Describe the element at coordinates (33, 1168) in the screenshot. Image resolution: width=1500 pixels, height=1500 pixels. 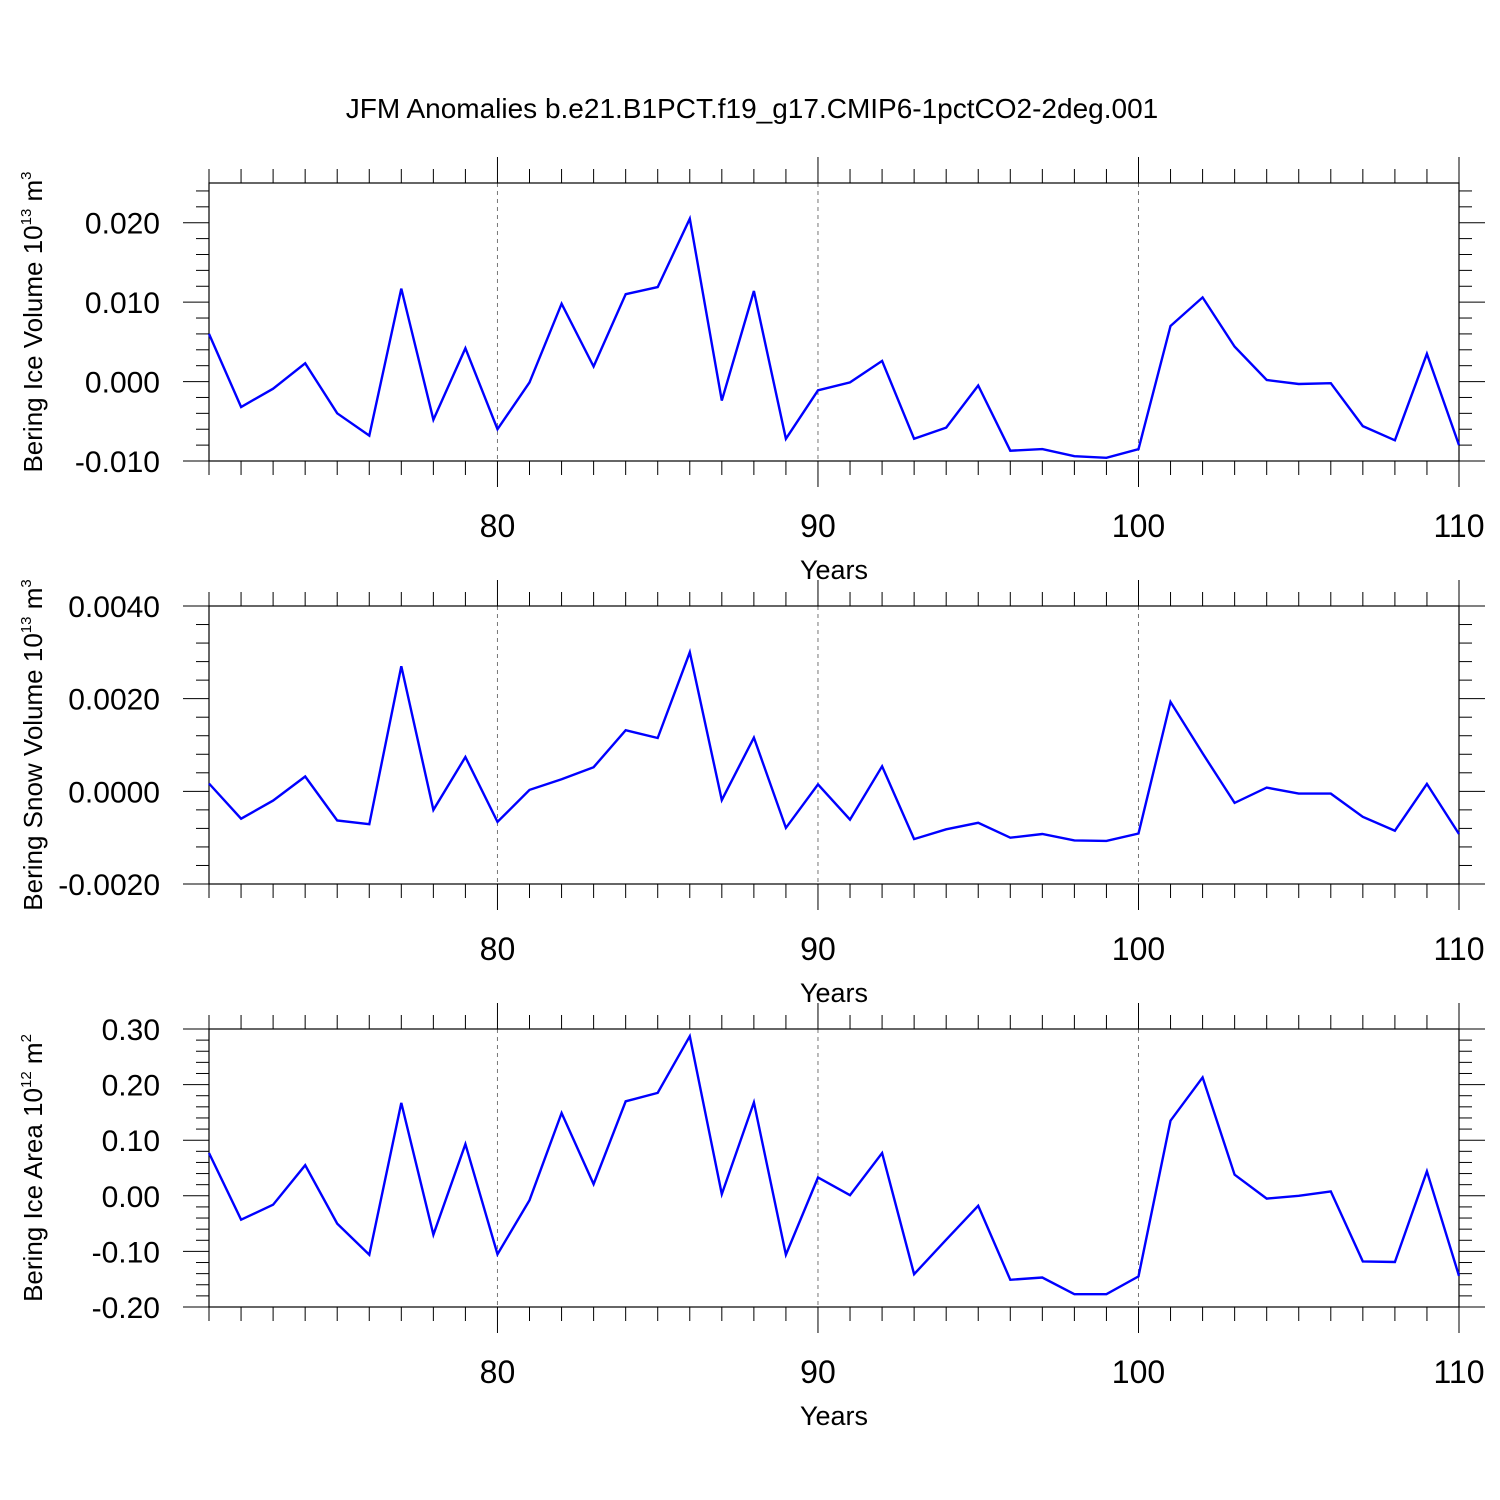
I see `y-axis-label: Bering Ice Area 1012 m2` at that location.